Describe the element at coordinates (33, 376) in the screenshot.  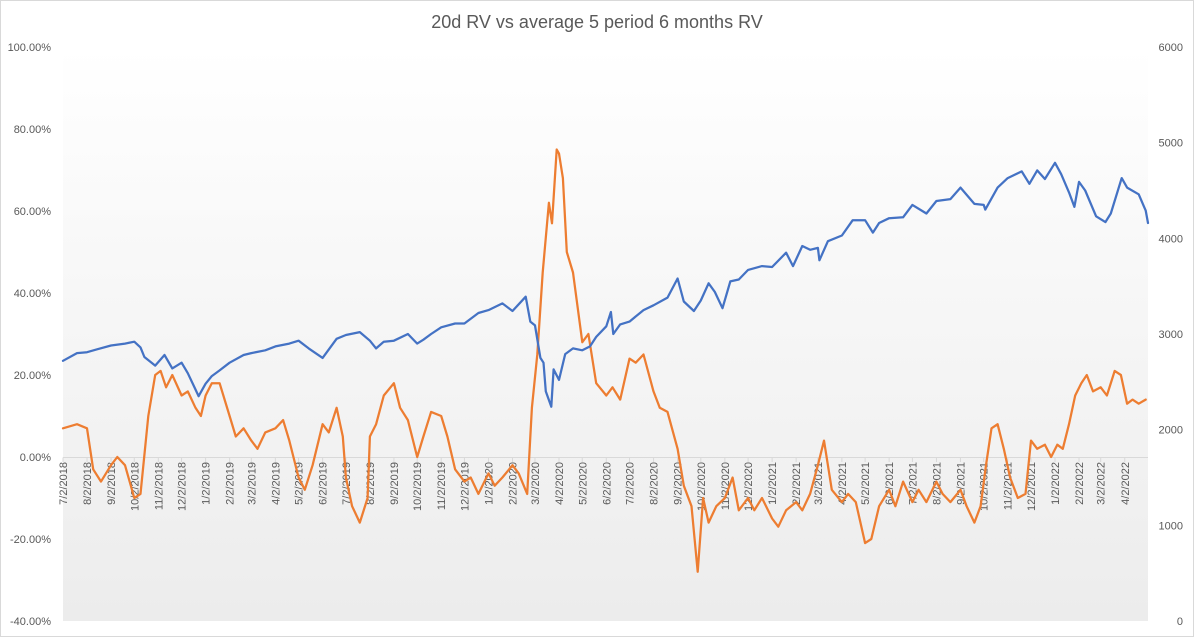
I see `left-axis-tick: 20.00%` at that location.